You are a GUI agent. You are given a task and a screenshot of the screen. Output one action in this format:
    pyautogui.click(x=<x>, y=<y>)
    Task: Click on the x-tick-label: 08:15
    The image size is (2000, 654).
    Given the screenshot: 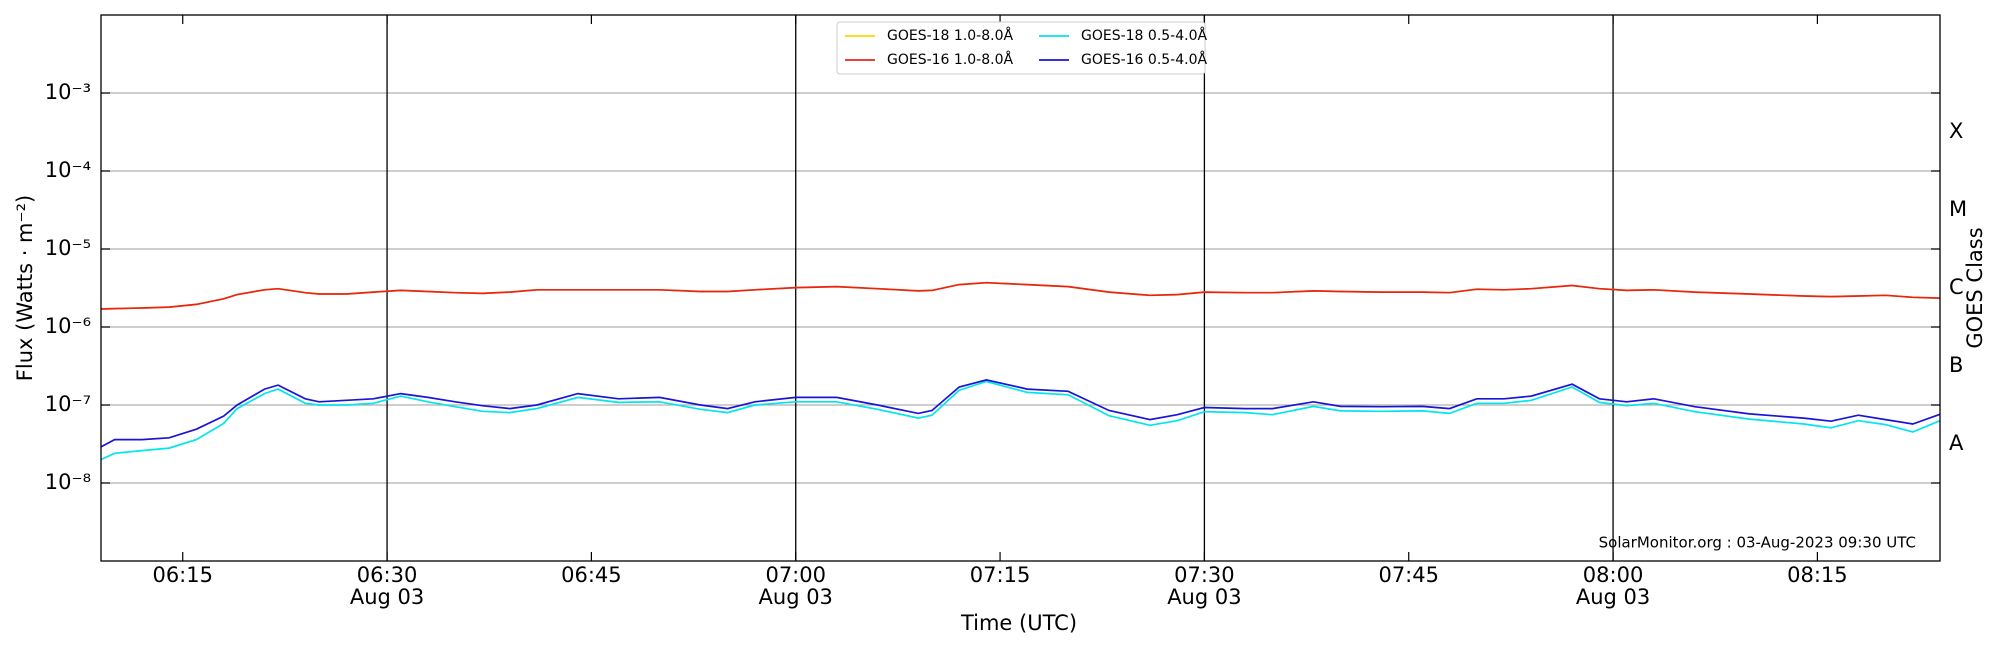 What is the action you would take?
    pyautogui.click(x=1817, y=575)
    